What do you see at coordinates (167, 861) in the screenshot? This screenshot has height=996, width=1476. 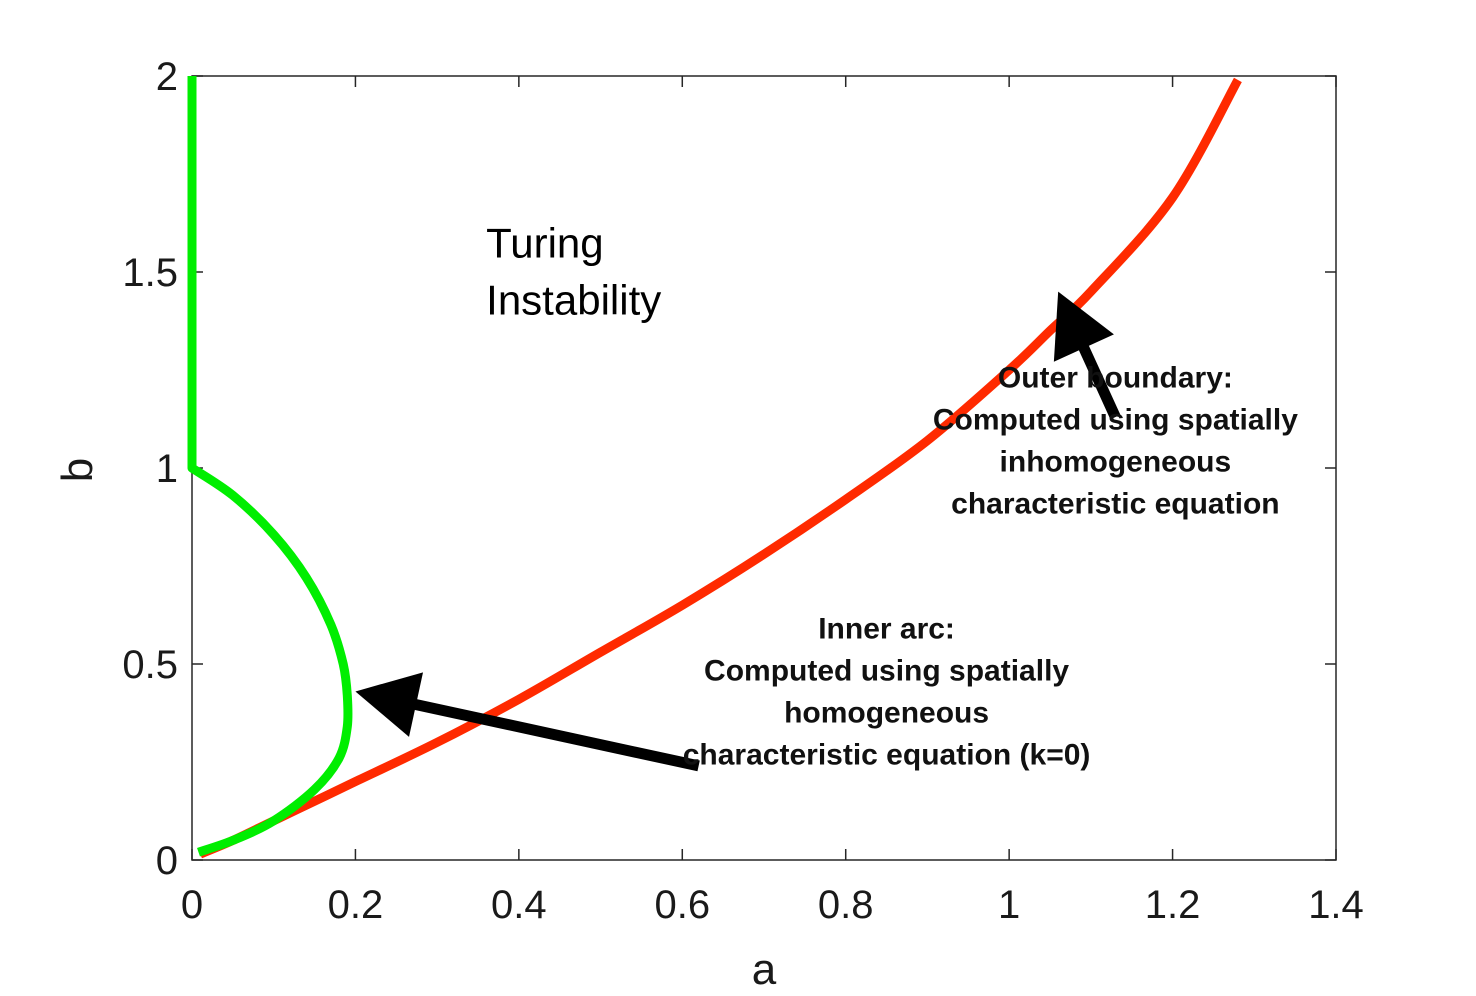 I see `y-tick-label: 0` at bounding box center [167, 861].